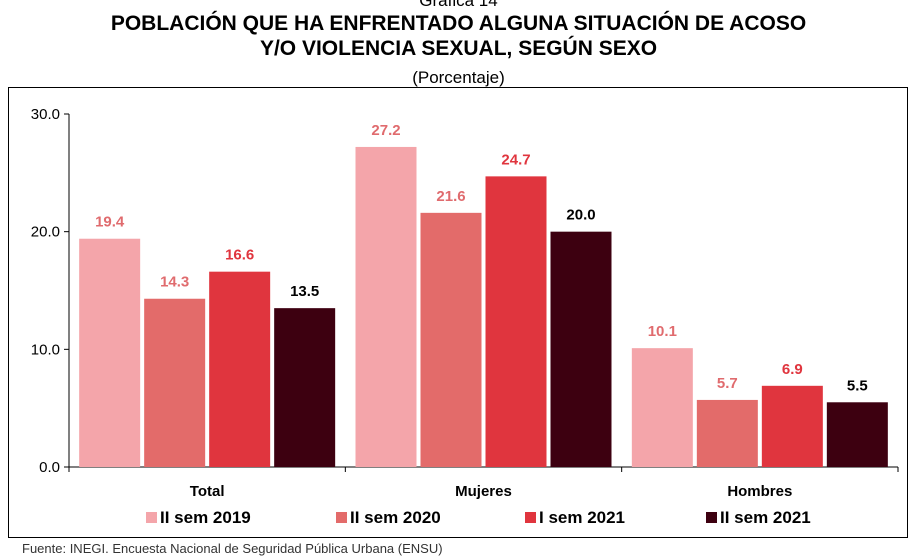 Image resolution: width=917 pixels, height=557 pixels. I want to click on data-label-total-series-3: 13.5, so click(304, 291).